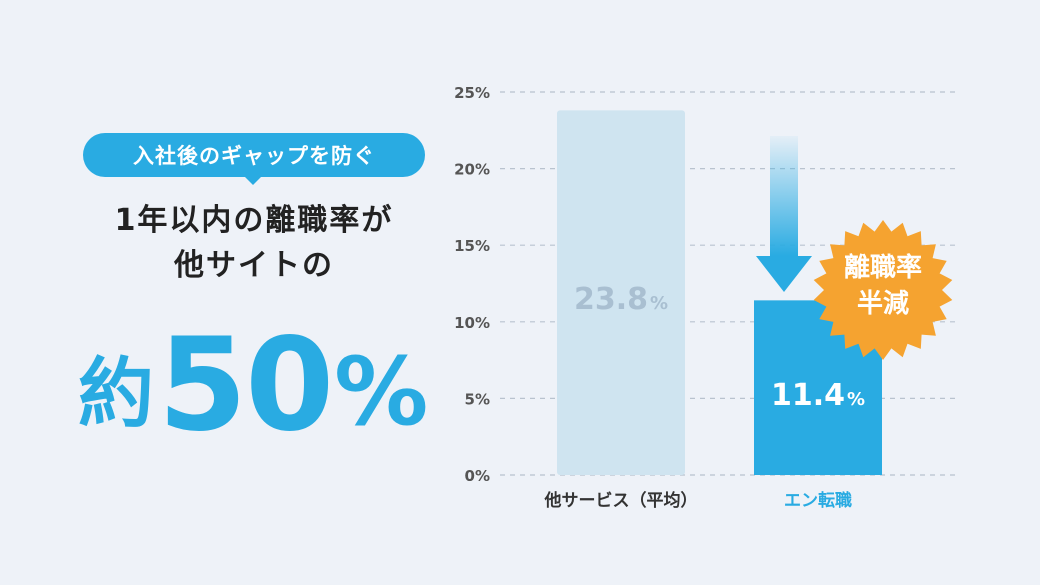 The width and height of the screenshot is (1040, 585). I want to click on big-stat-prefix: 約, so click(116, 393).